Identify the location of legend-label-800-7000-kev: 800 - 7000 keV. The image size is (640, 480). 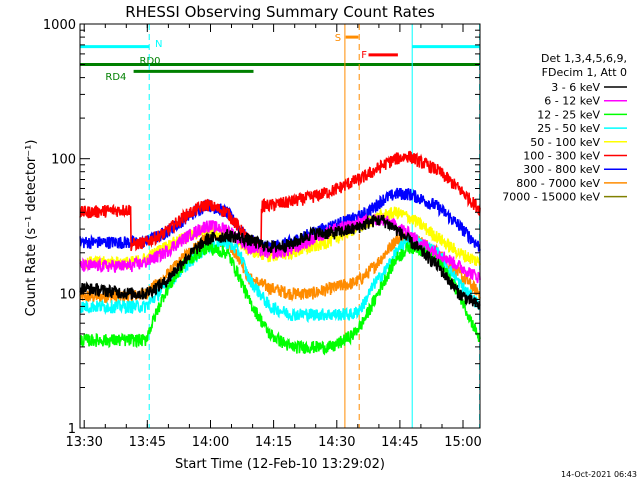
(558, 183).